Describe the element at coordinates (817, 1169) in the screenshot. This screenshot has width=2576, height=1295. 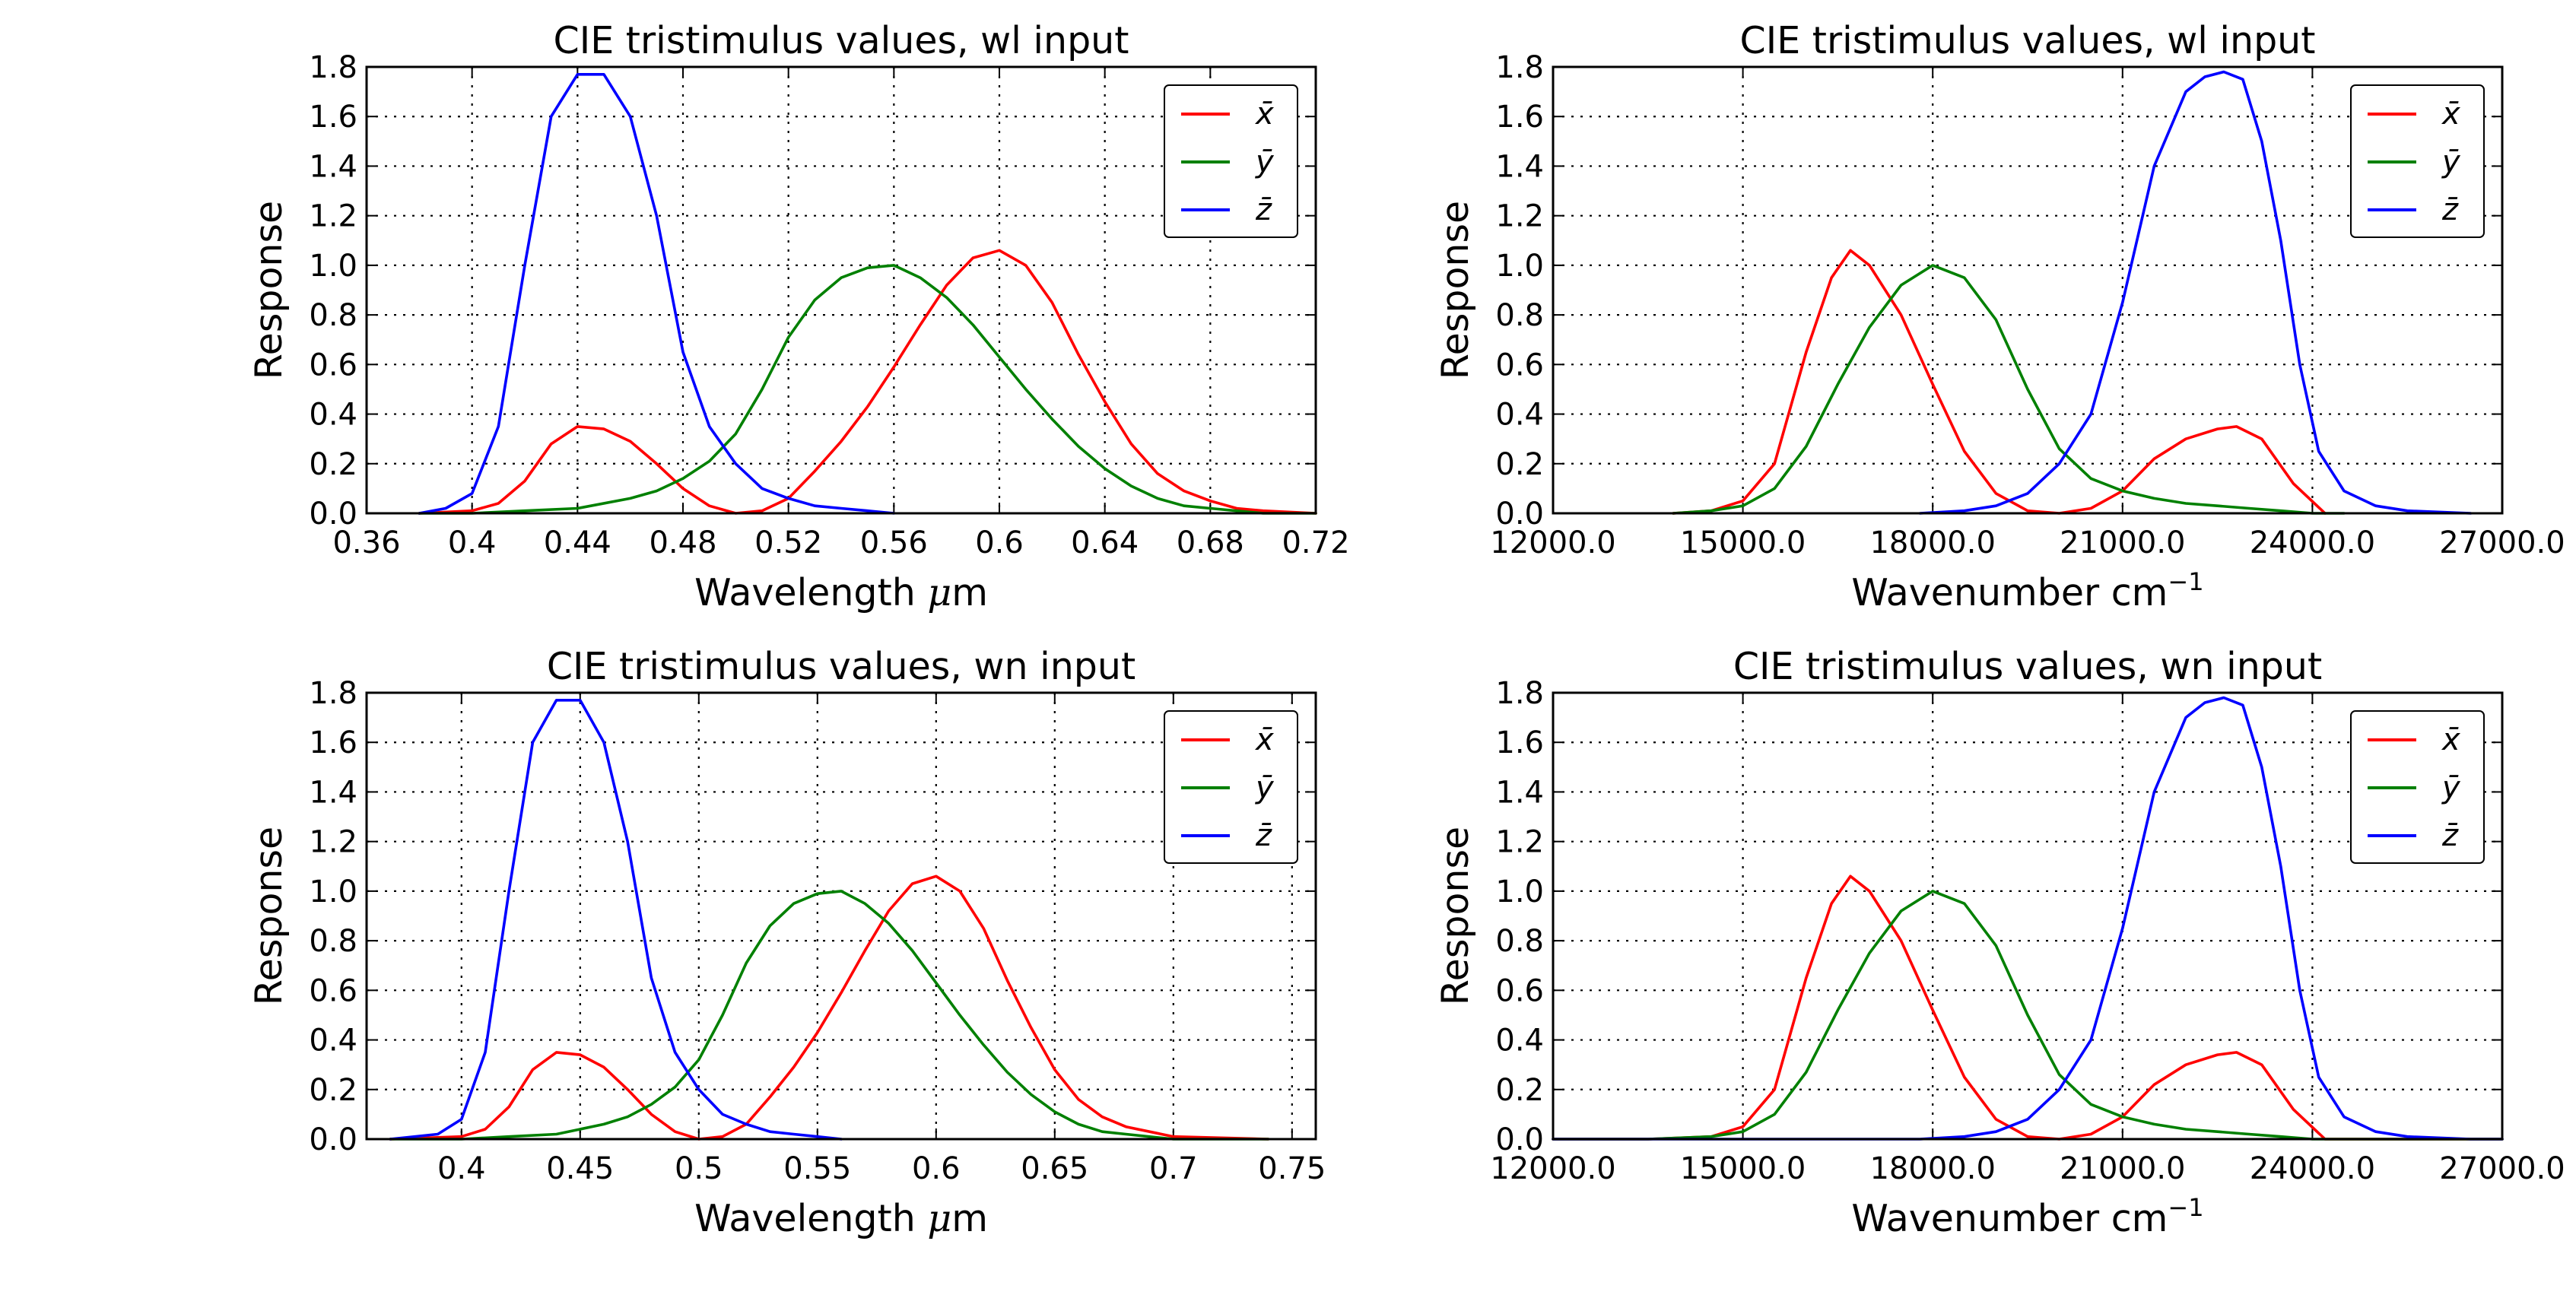
I see `x-tick-label: 0.55` at that location.